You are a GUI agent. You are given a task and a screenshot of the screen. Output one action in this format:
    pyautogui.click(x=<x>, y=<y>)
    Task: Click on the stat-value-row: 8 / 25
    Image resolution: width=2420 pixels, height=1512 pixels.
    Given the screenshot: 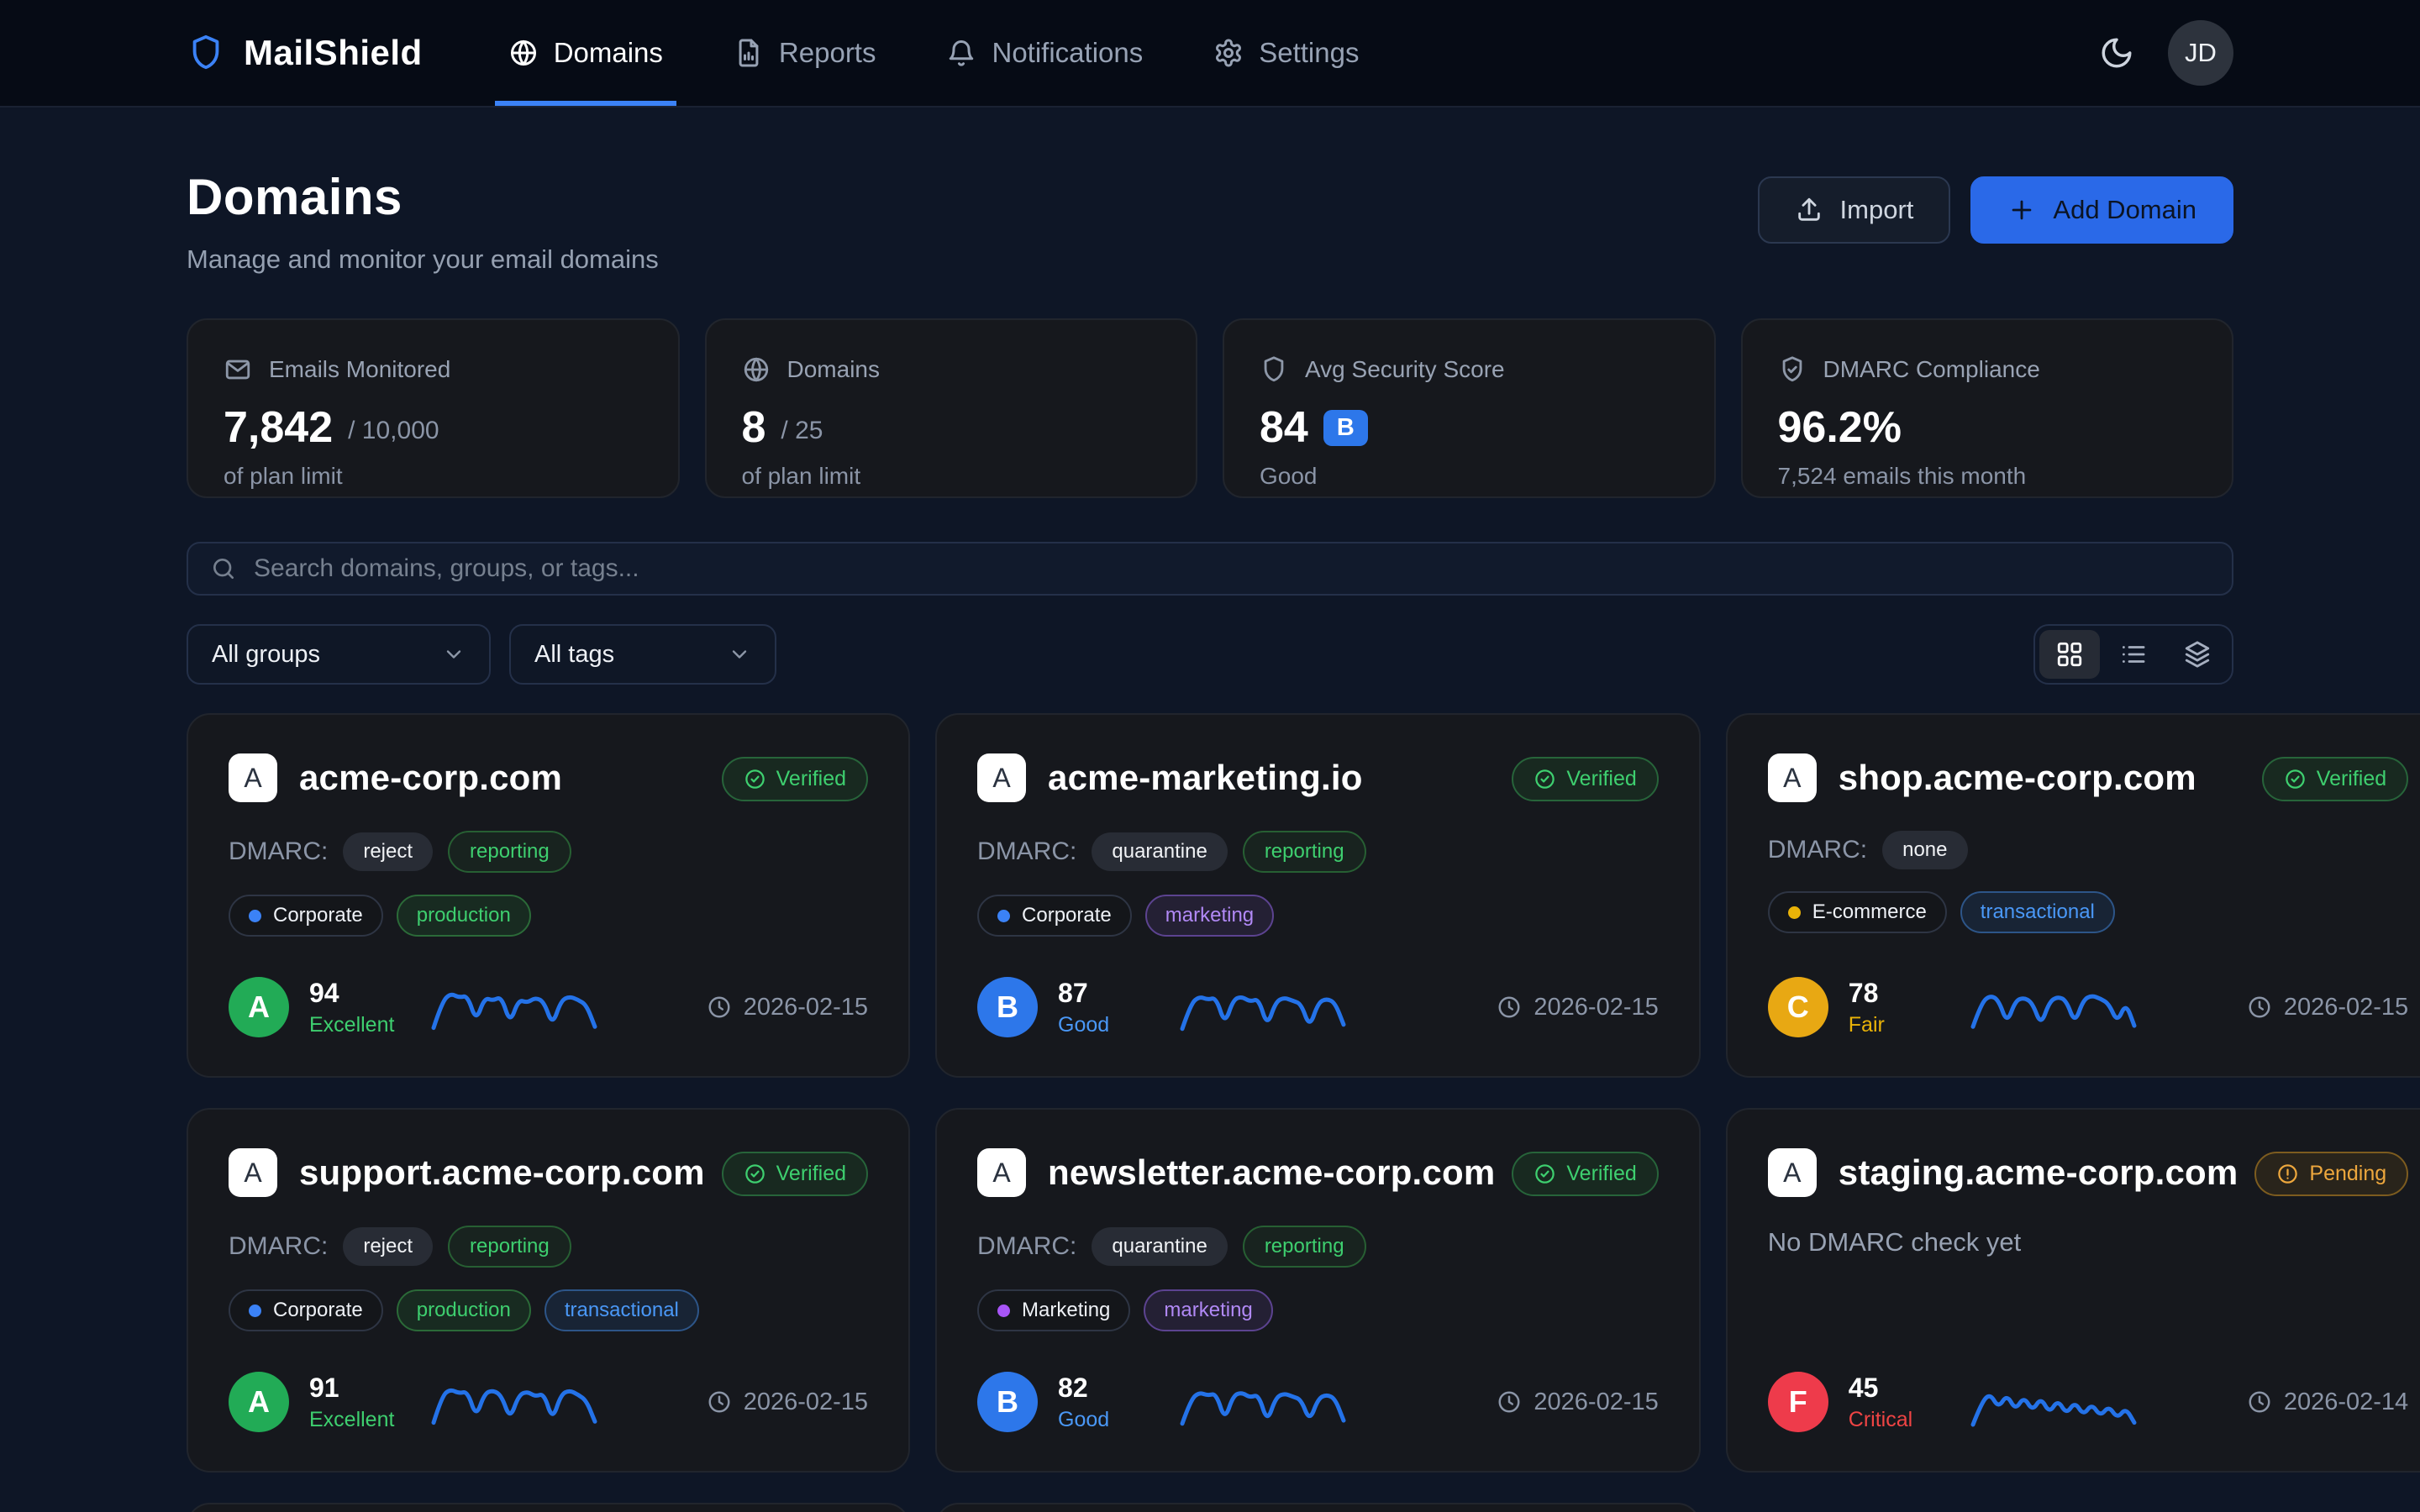 What is the action you would take?
    pyautogui.click(x=952, y=427)
    